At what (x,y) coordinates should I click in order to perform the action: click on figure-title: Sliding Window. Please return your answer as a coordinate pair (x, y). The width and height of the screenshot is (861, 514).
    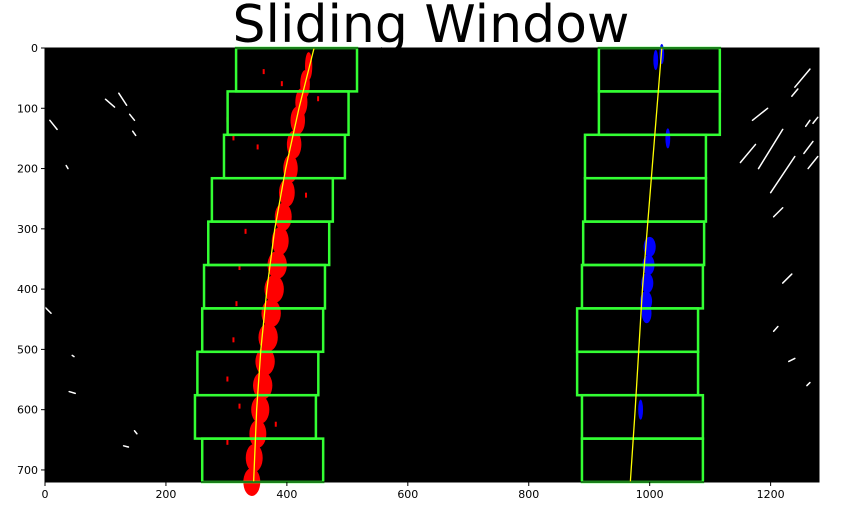
    Looking at the image, I should click on (431, 27).